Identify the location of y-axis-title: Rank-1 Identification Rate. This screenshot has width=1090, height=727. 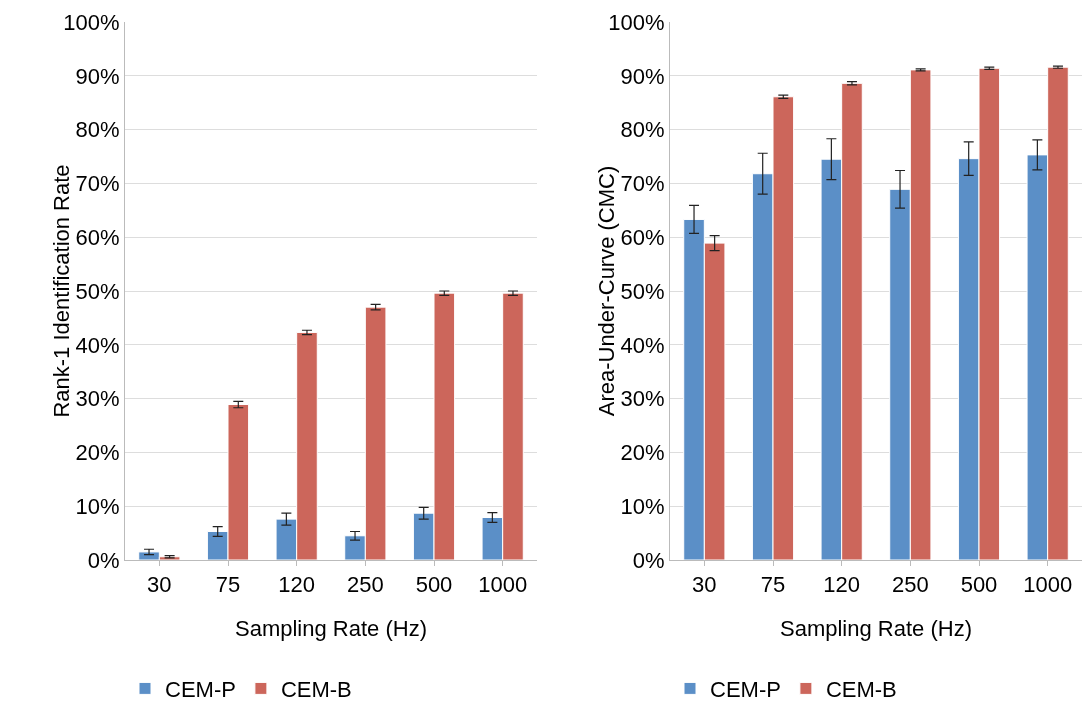
(61, 291).